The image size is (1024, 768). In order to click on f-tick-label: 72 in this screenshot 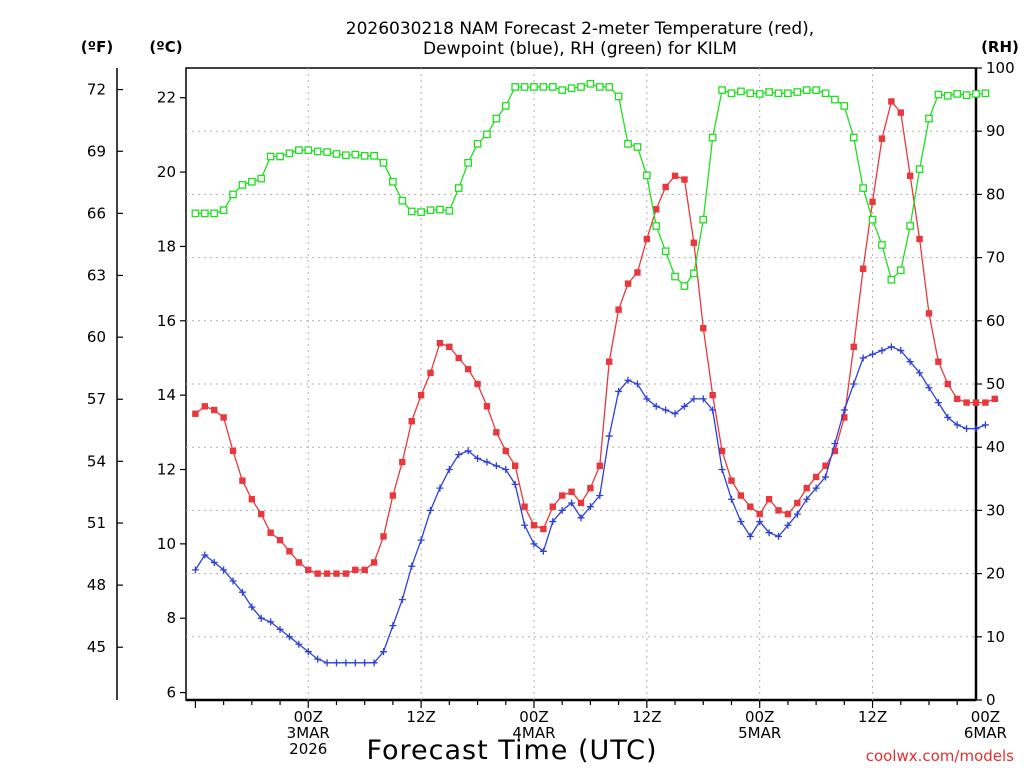, I will do `click(96, 90)`.